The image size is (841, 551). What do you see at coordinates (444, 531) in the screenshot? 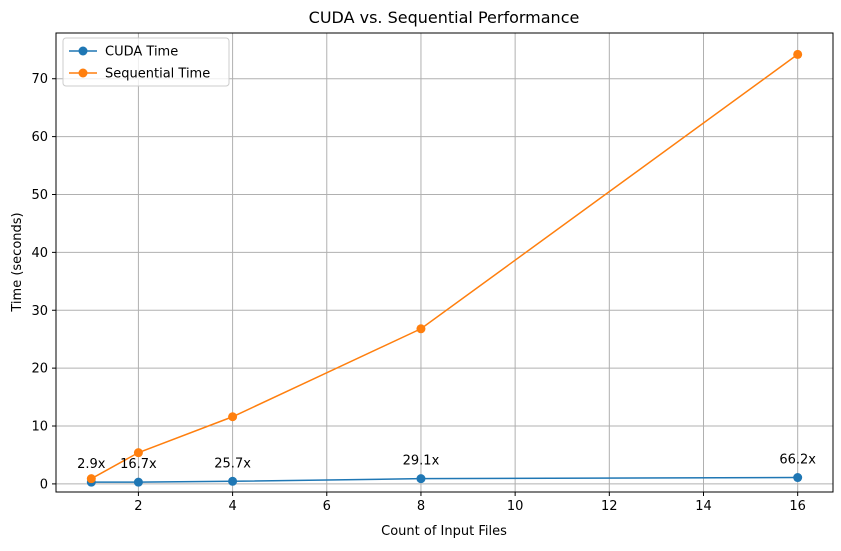
I see `x-axis-label: Count of Input Files` at bounding box center [444, 531].